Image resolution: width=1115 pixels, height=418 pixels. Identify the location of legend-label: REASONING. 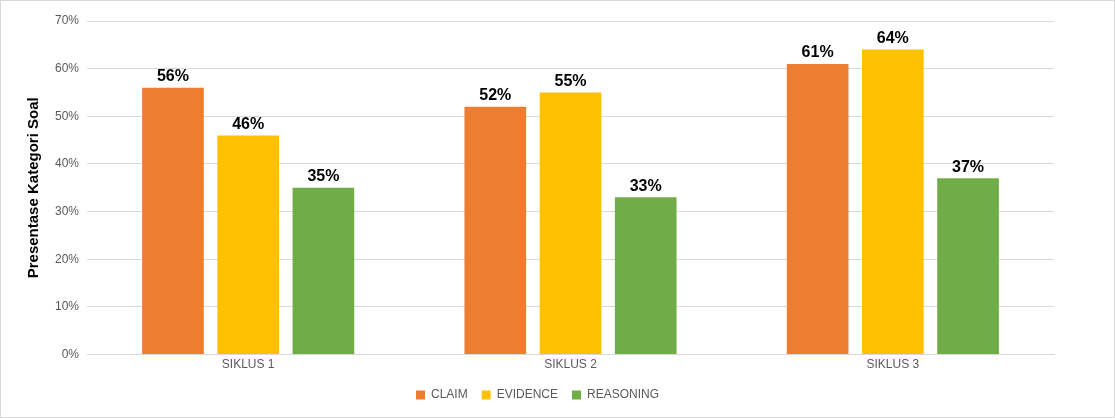
(623, 394).